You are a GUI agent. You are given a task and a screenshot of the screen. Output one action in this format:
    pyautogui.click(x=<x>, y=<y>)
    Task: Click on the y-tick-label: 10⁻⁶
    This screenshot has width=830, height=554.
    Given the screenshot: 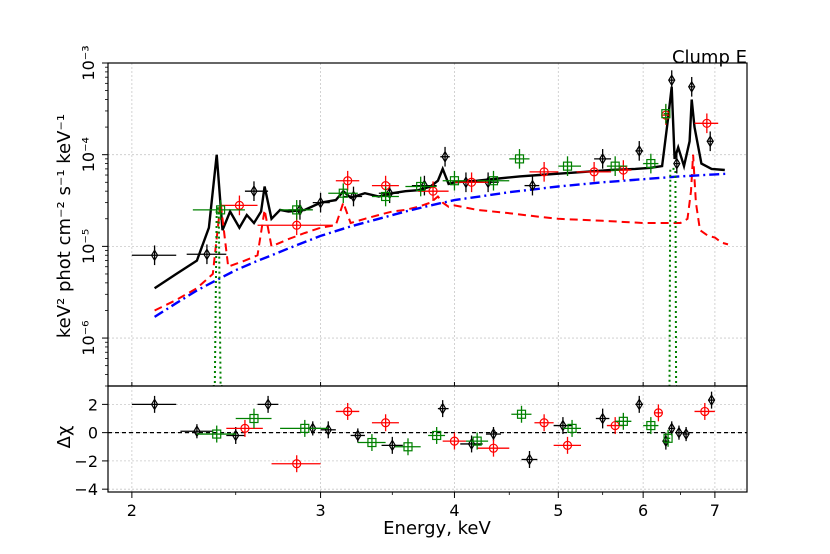 What is the action you would take?
    pyautogui.click(x=88, y=337)
    